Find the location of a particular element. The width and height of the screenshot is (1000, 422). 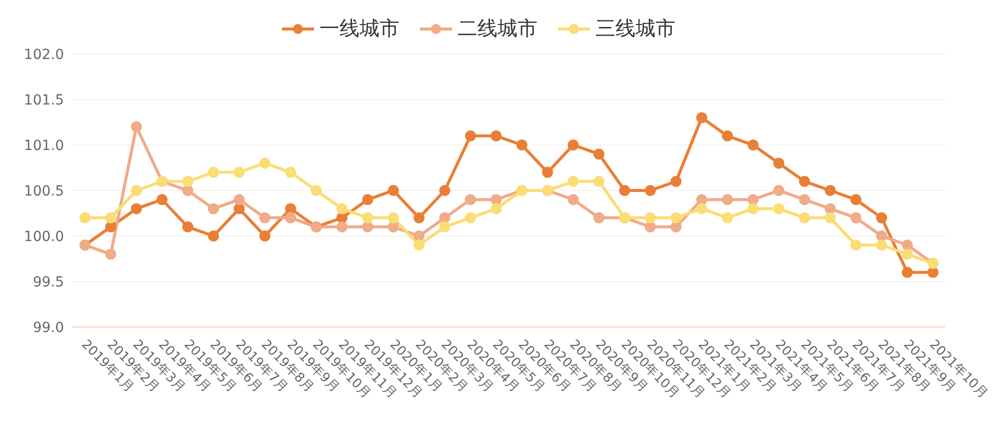

legend-label: 一线城市 is located at coordinates (360, 28).